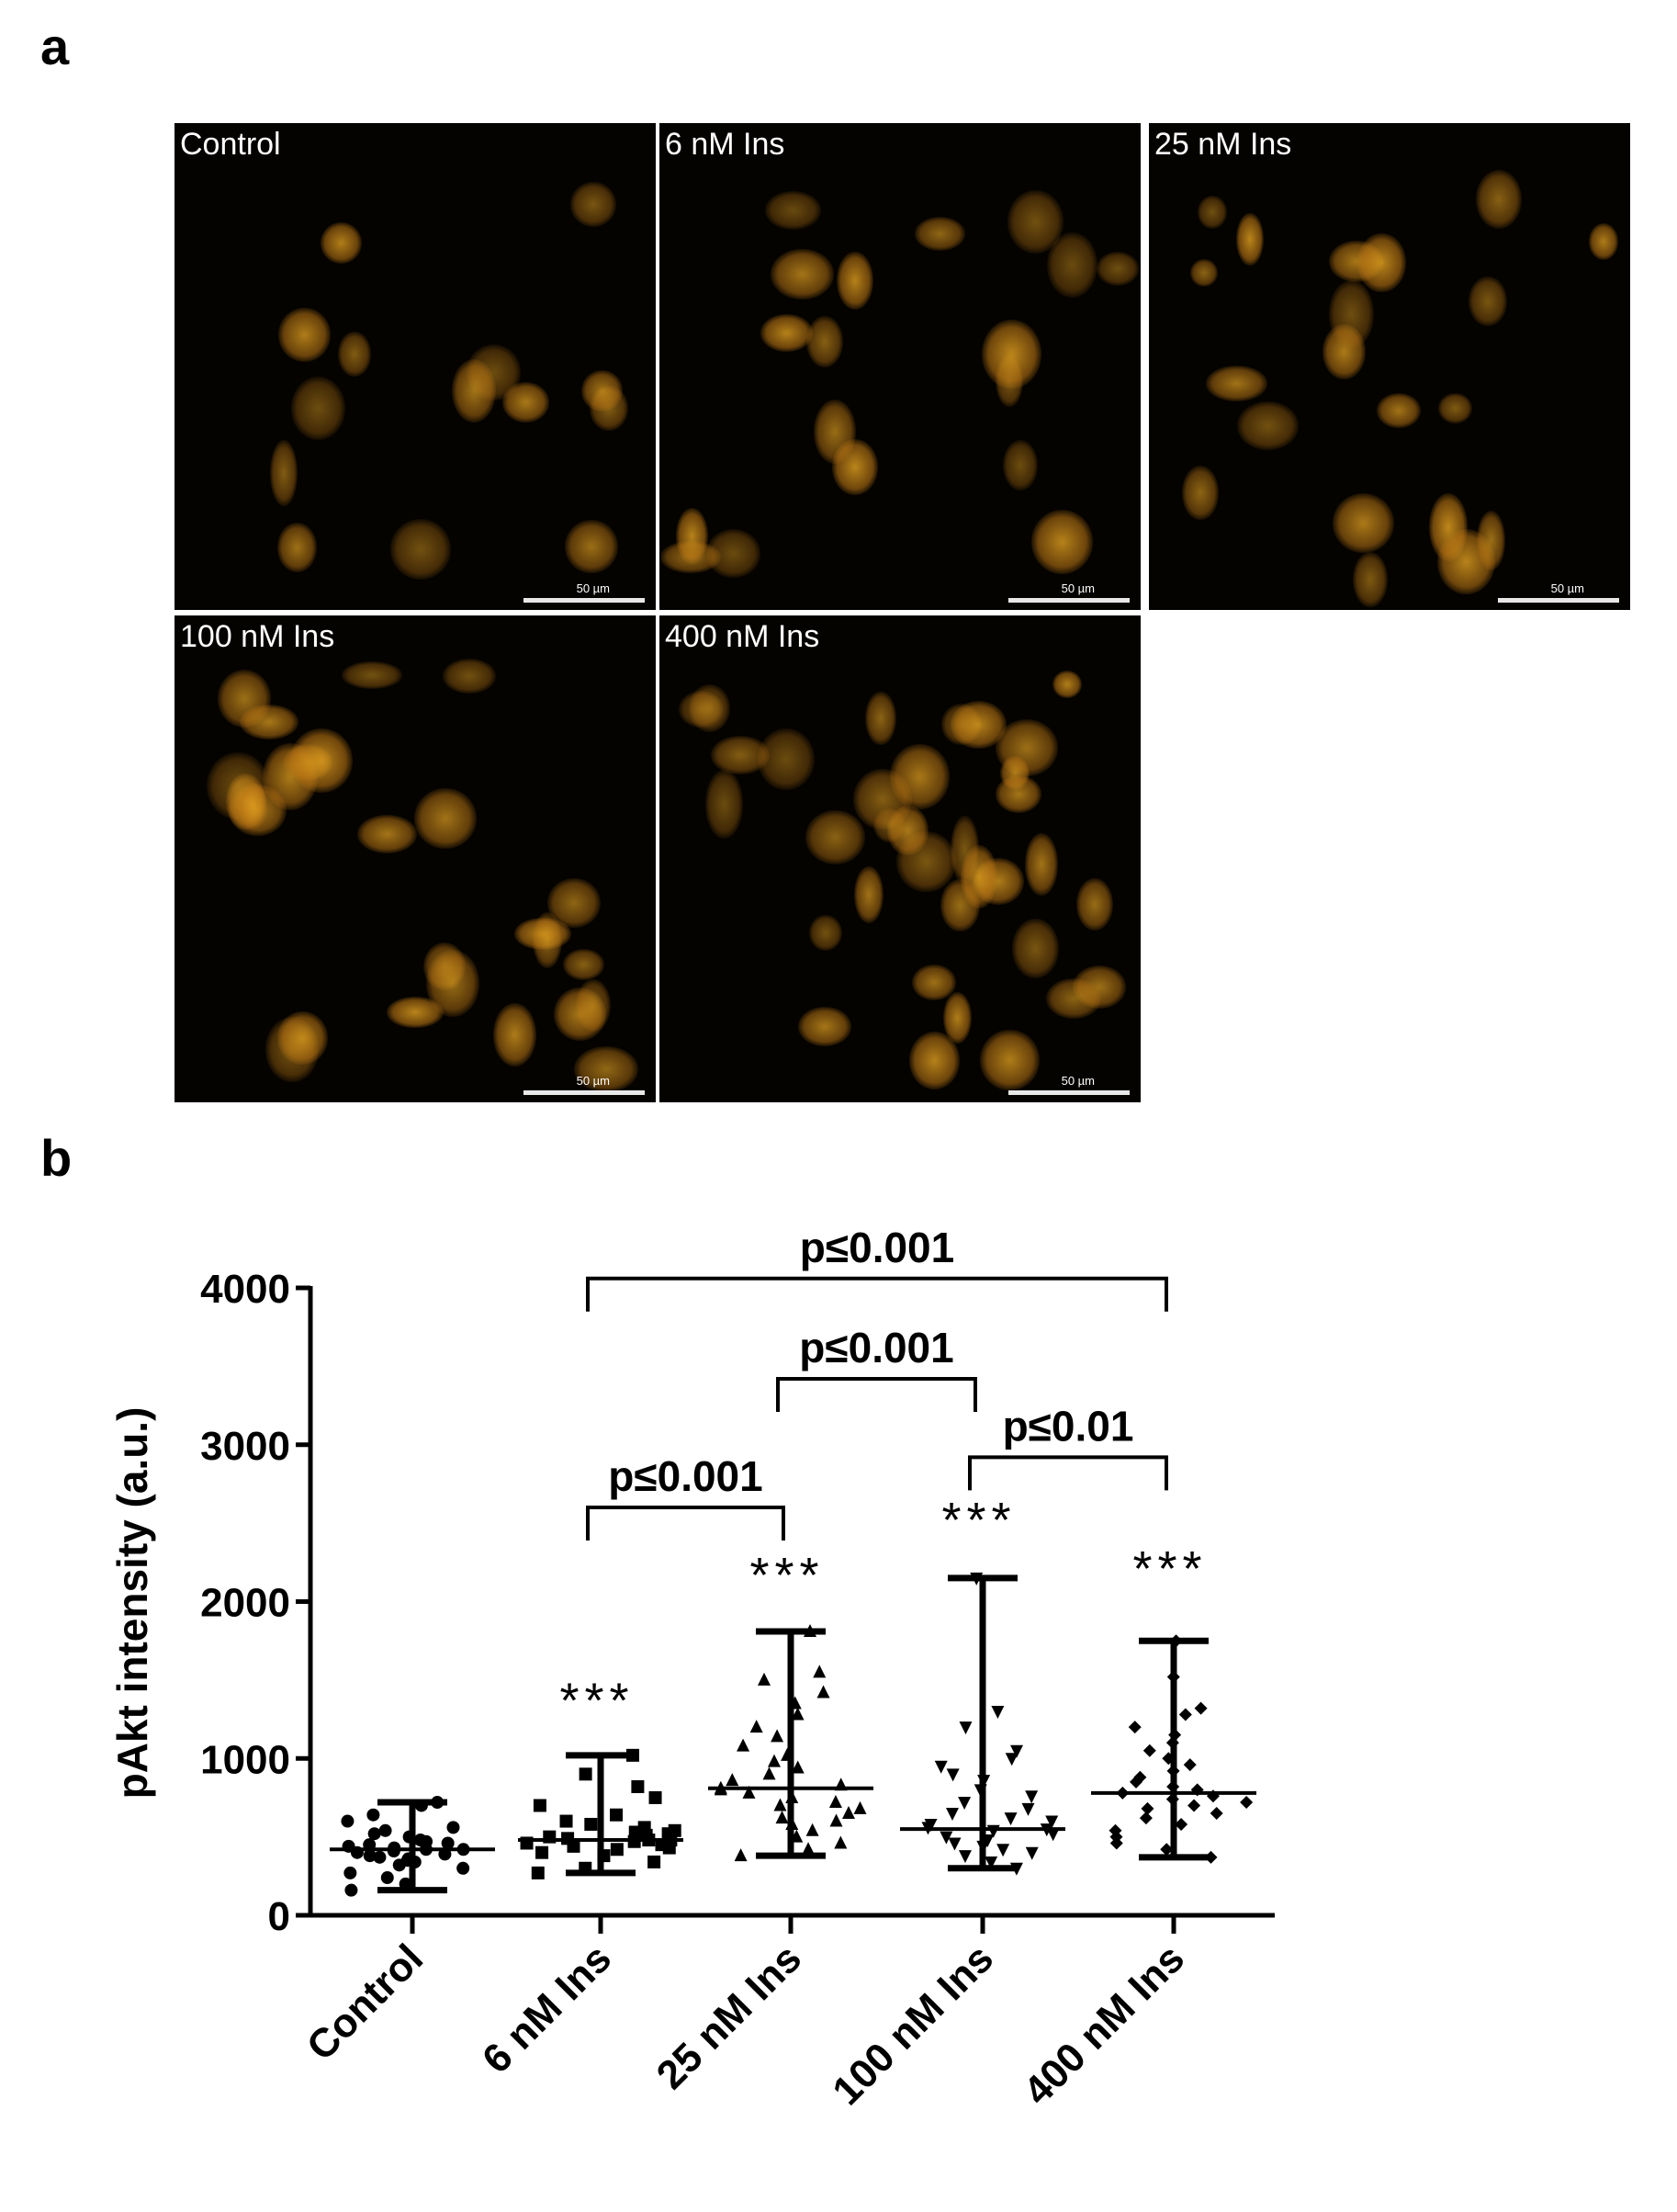  I want to click on micrograph-1: 6 nM Ins 50 µm, so click(900, 366).